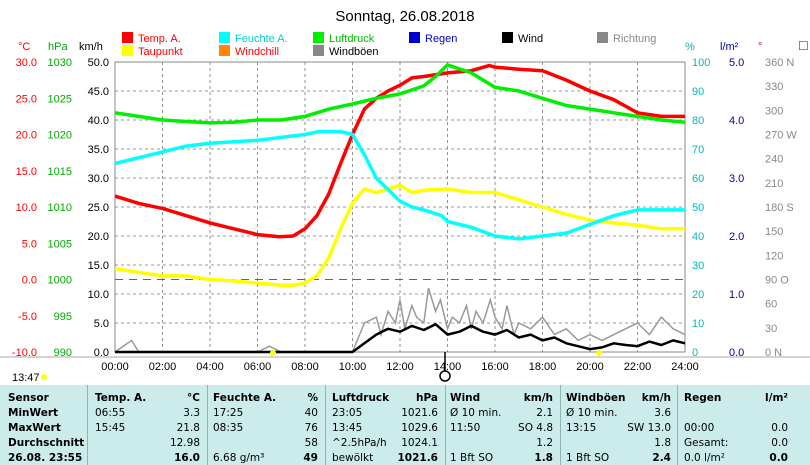 The height and width of the screenshot is (465, 810). Describe the element at coordinates (258, 367) in the screenshot. I see `x-tick-label: 06:00` at that location.